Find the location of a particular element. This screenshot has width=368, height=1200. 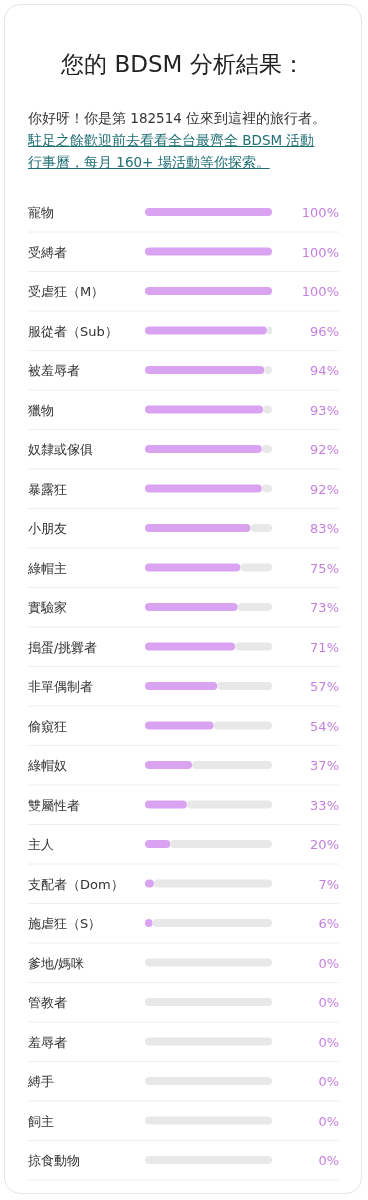

data-label: 75% is located at coordinates (324, 568).